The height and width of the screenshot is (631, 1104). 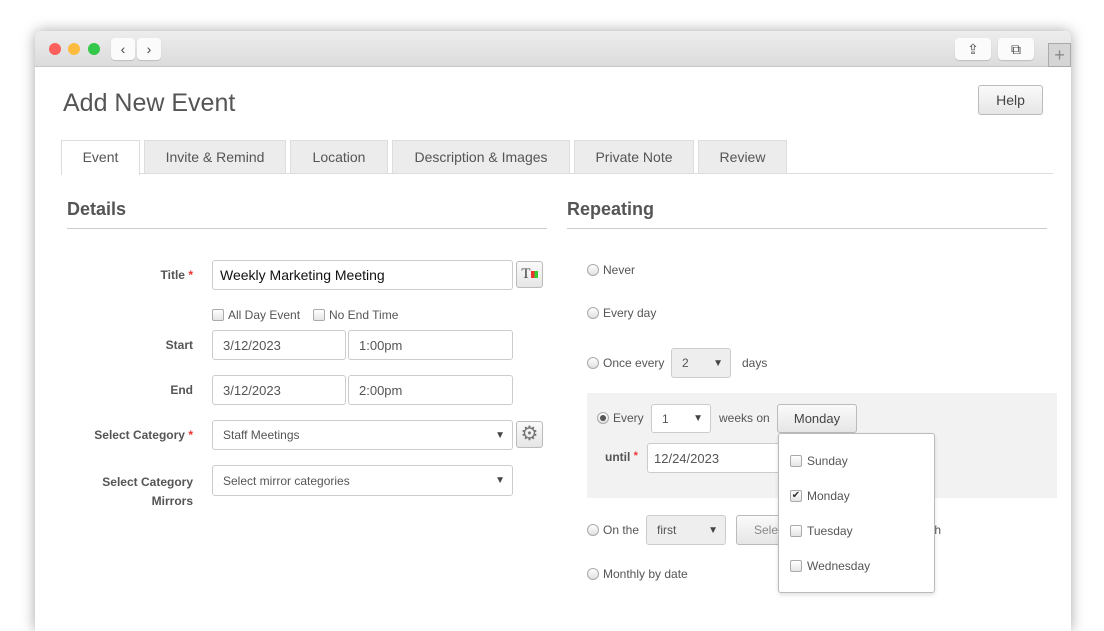 I want to click on weeks-on-label: weeks on, so click(x=744, y=418).